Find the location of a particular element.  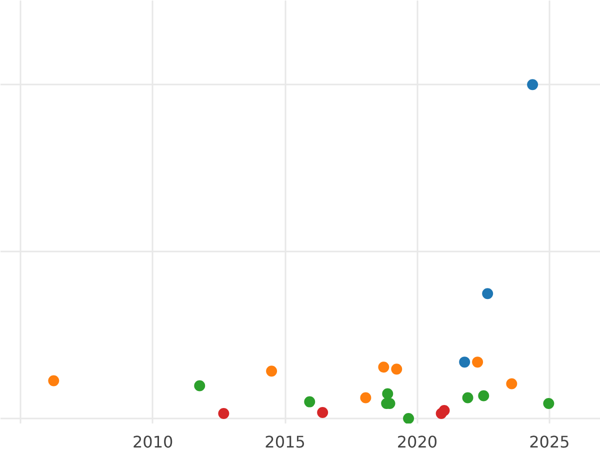

x-tick-label: 2010 is located at coordinates (153, 441).